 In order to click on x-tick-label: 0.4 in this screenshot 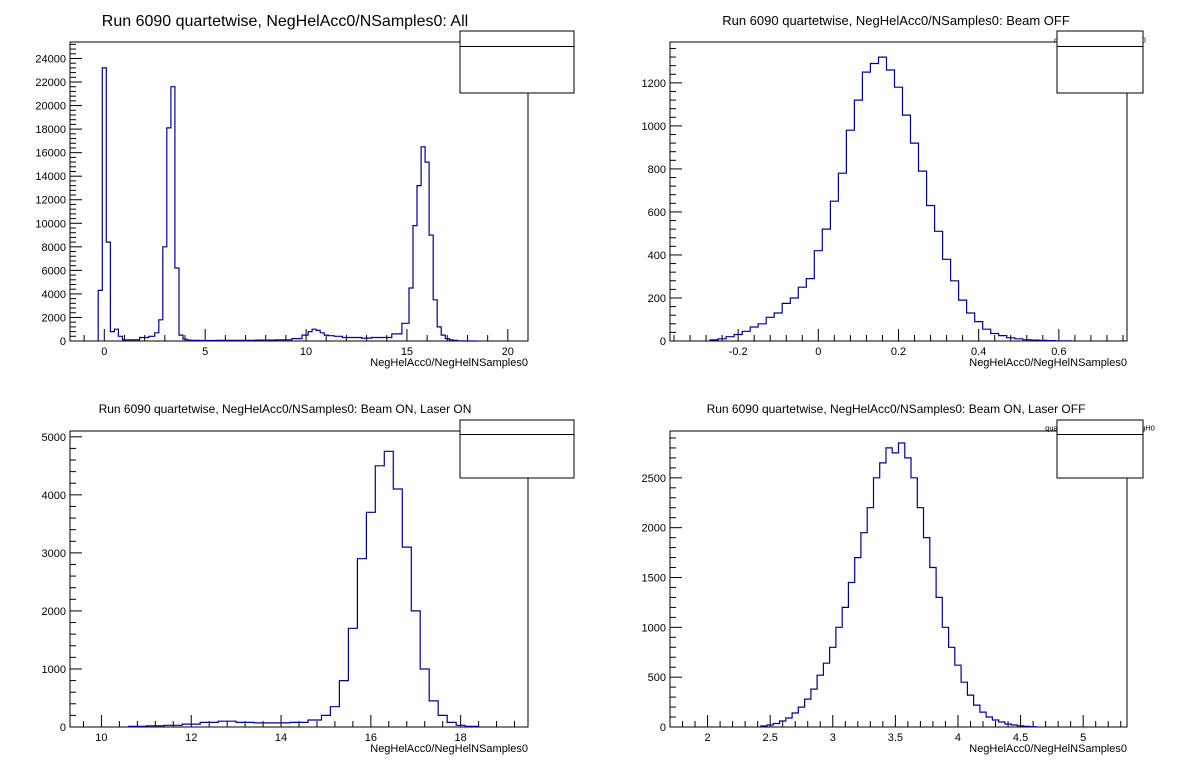, I will do `click(978, 352)`.